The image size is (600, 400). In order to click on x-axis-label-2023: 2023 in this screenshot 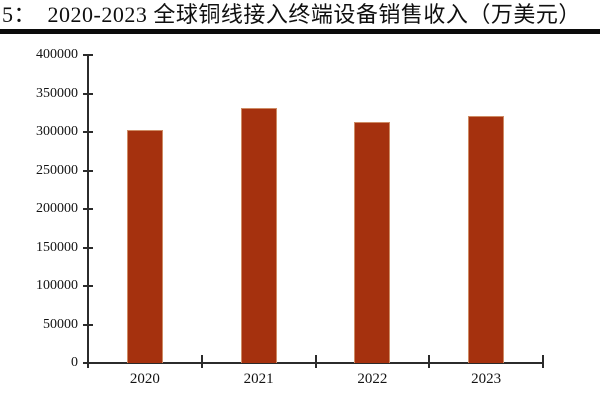, I will do `click(486, 379)`.